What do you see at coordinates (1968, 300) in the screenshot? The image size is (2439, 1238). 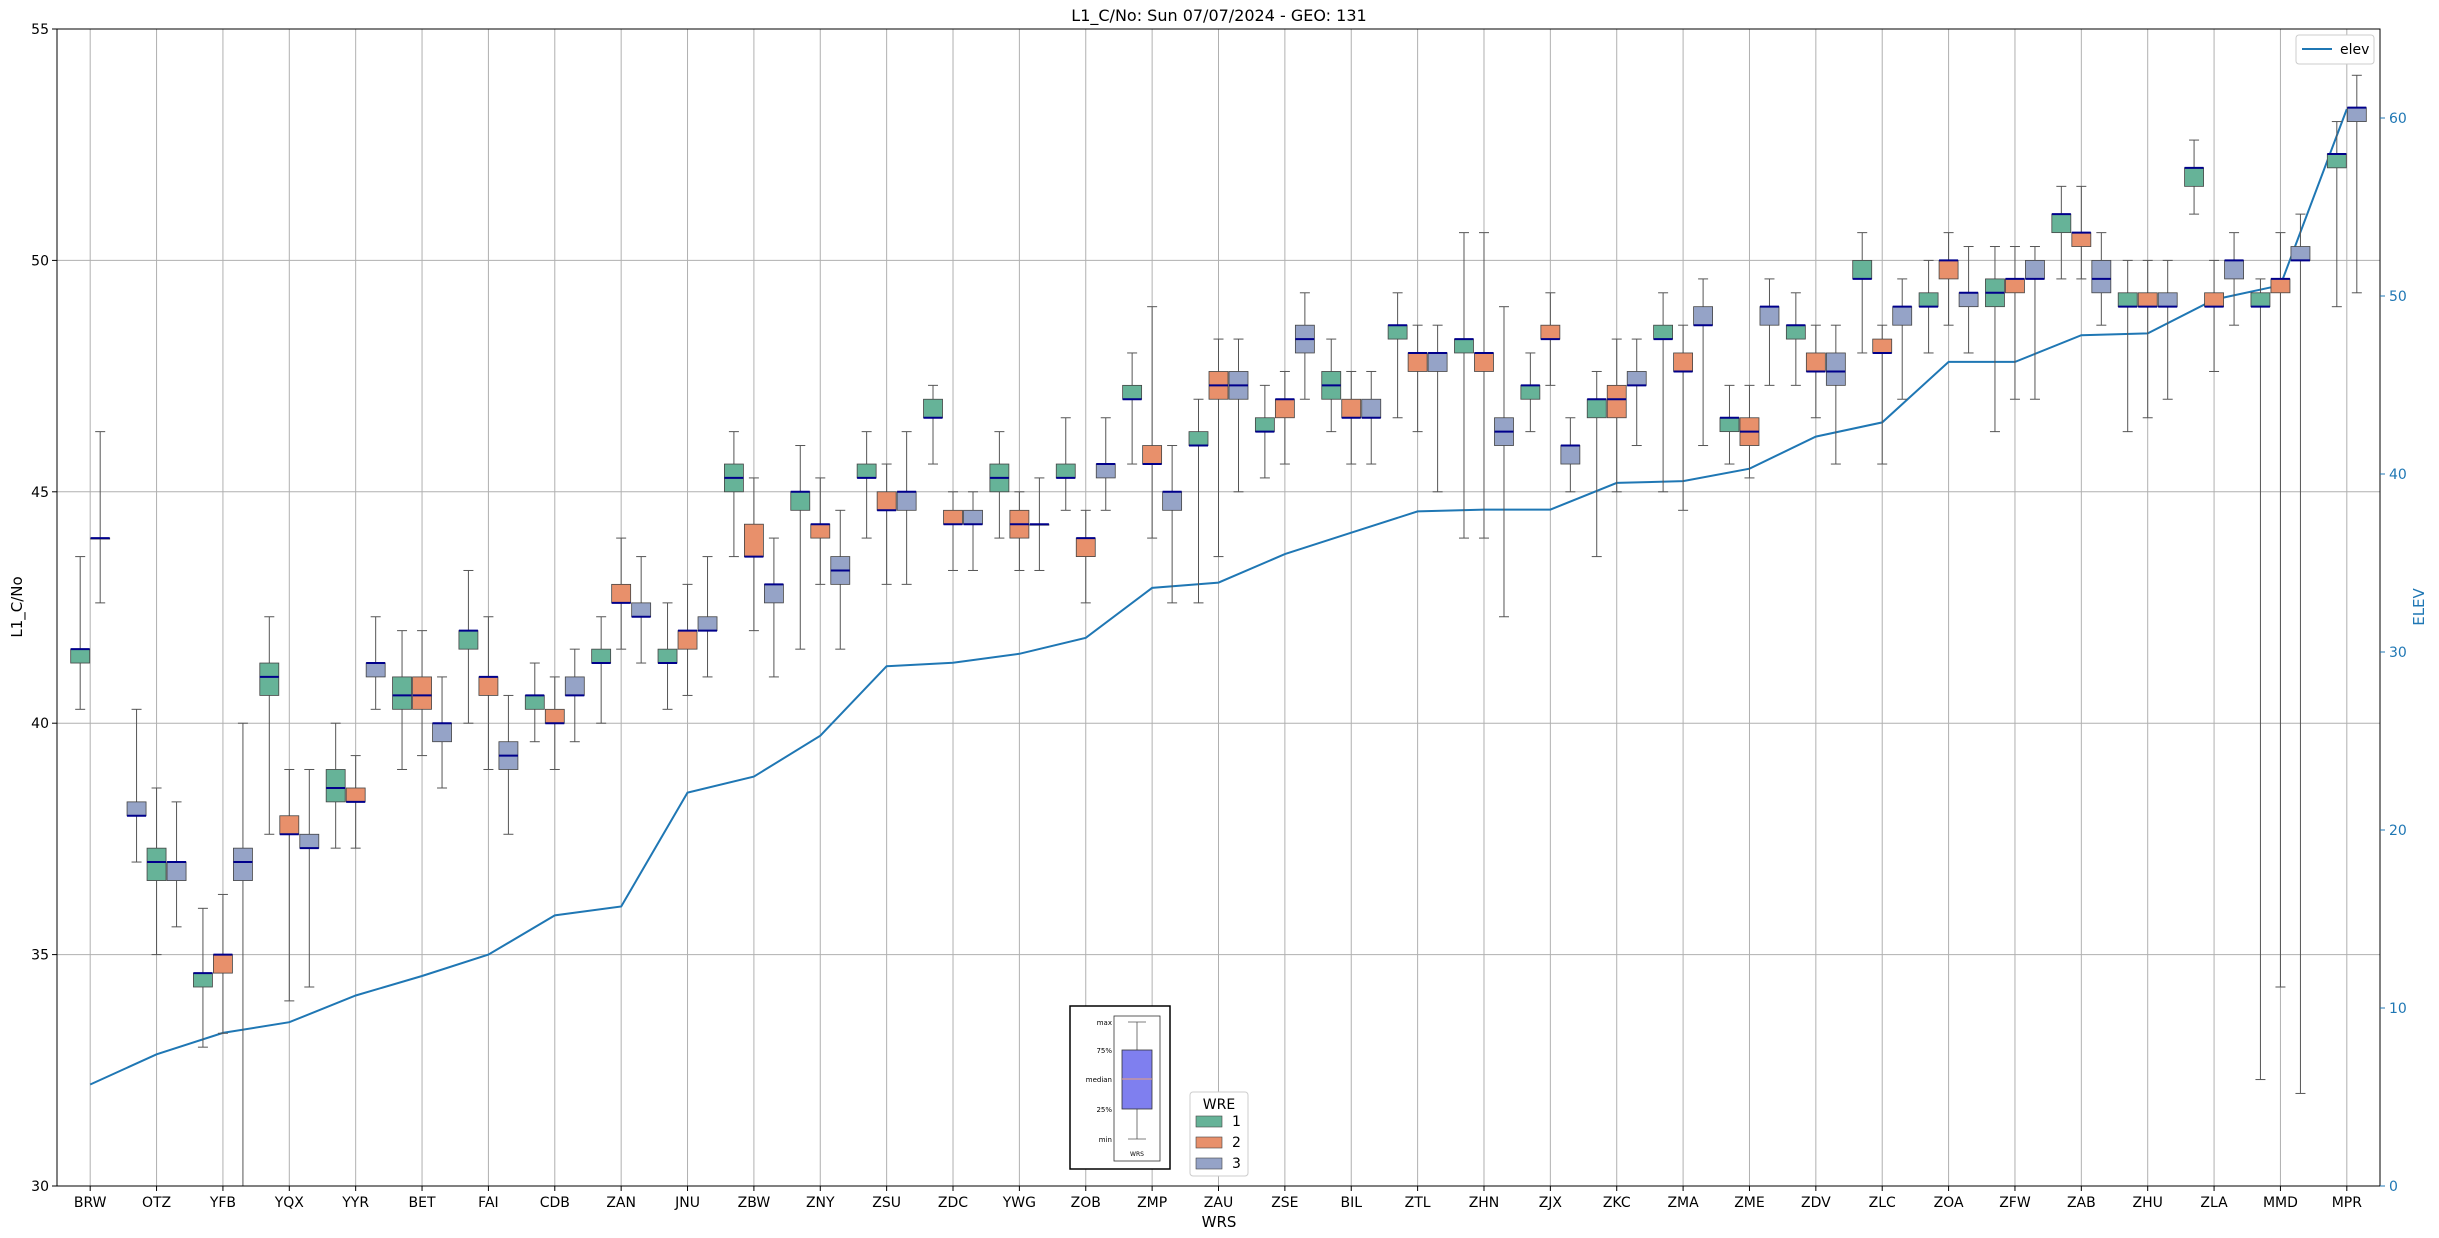 I see `box-zoa-wre3` at bounding box center [1968, 300].